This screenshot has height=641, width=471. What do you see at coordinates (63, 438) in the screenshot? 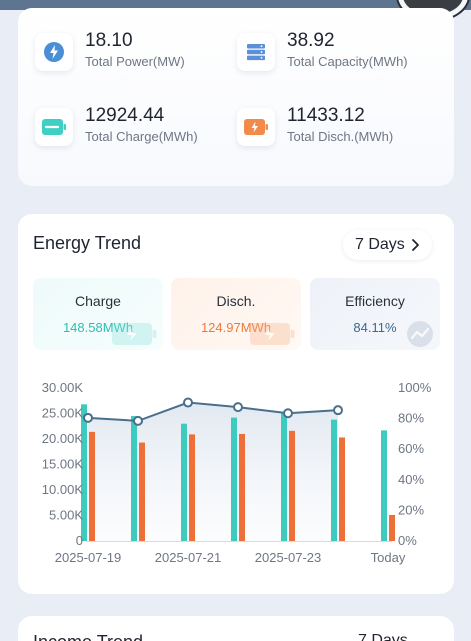
I see `y-axis-tick-label: 20.00K` at bounding box center [63, 438].